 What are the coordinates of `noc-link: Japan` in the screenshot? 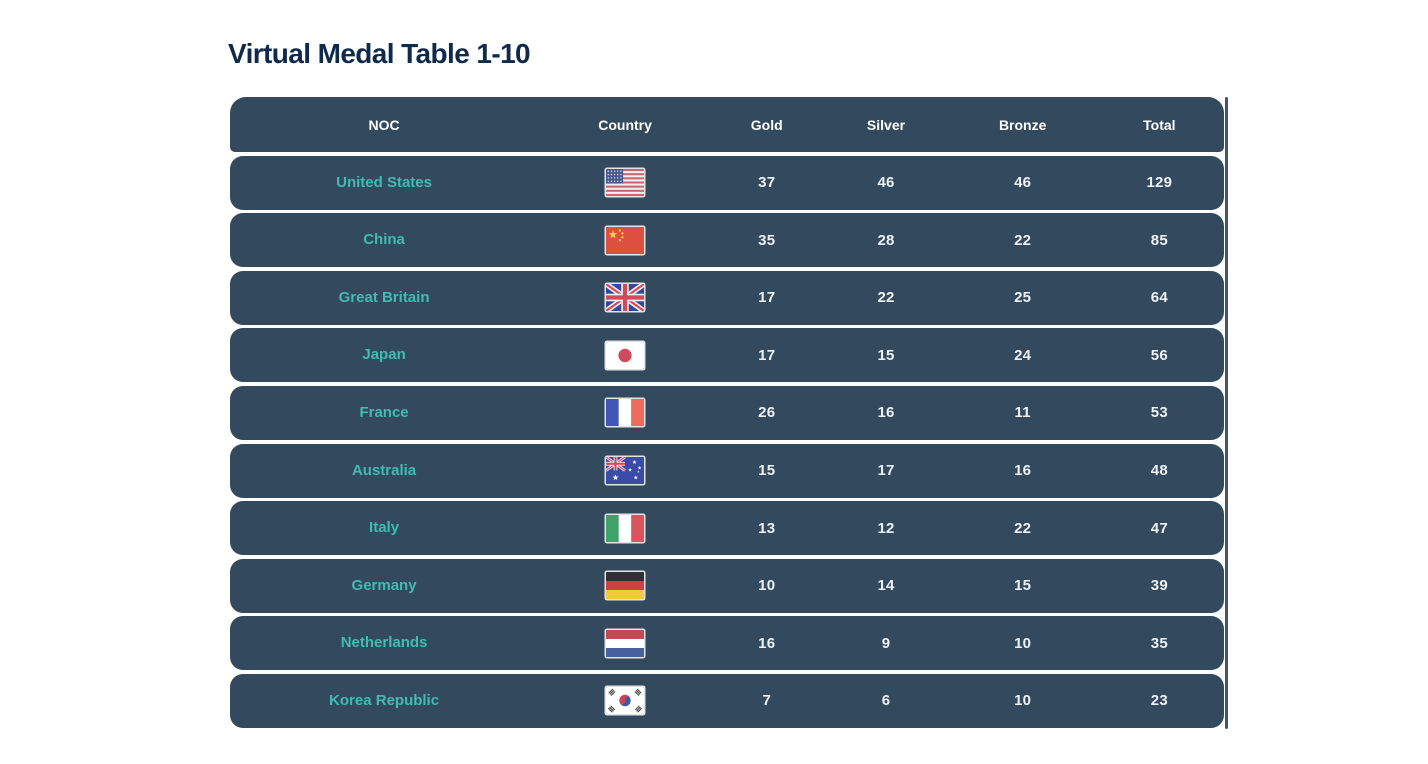 It's located at (384, 355).